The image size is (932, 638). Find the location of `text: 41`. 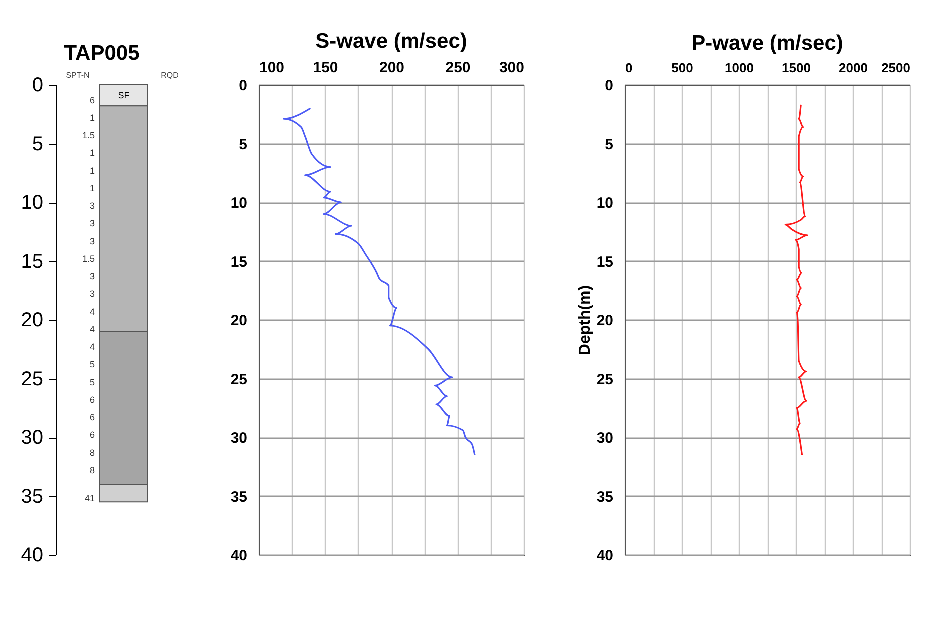

text: 41 is located at coordinates (89, 498).